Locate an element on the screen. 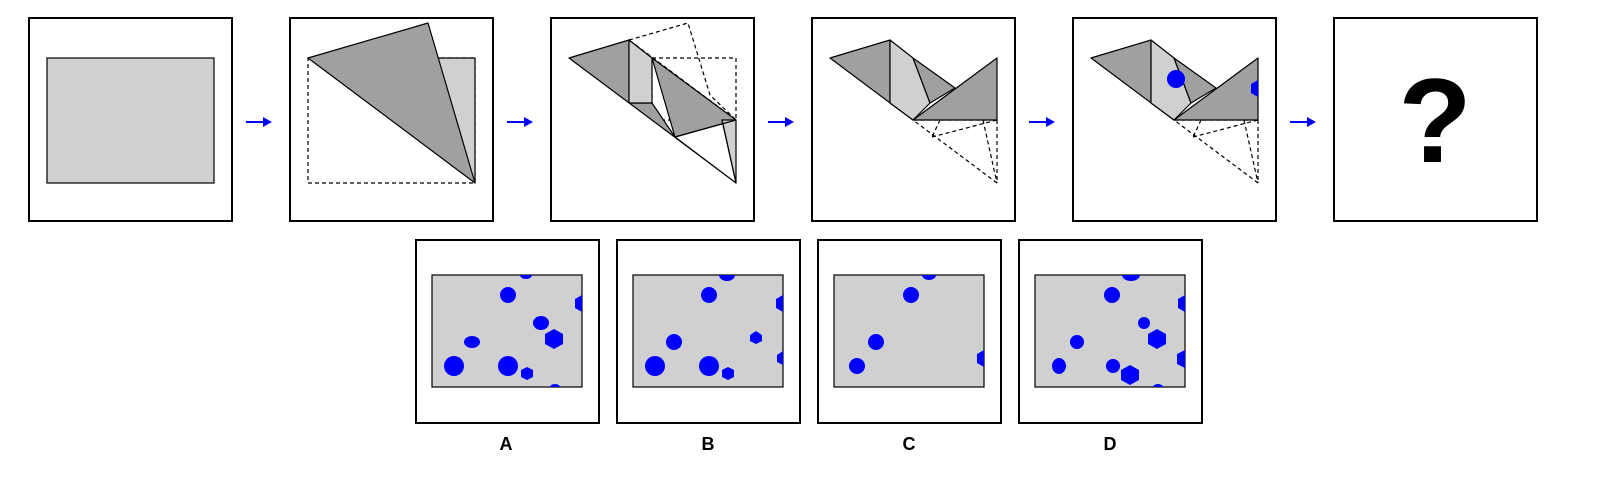  paper-sheet is located at coordinates (130, 120).